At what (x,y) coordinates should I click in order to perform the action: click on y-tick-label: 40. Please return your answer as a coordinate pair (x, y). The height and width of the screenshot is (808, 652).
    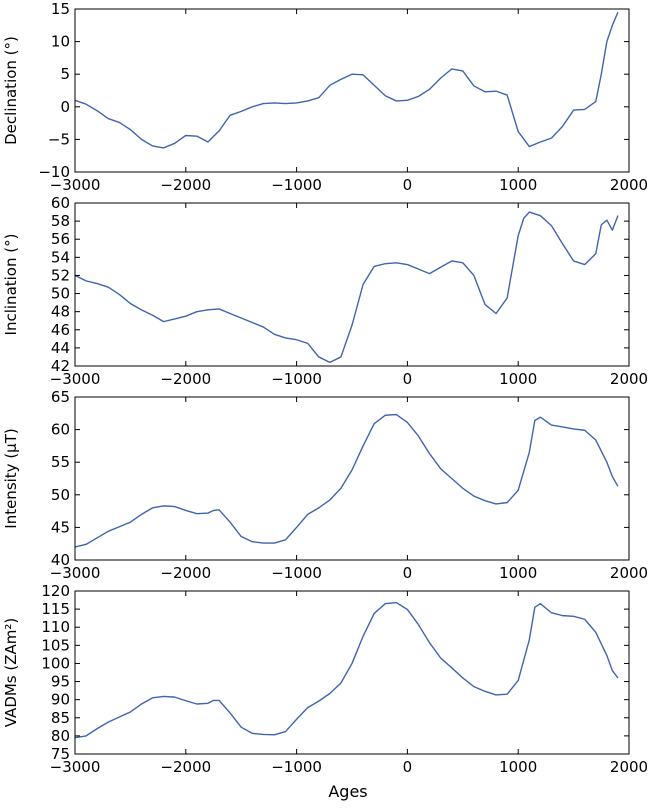
    Looking at the image, I should click on (60, 560).